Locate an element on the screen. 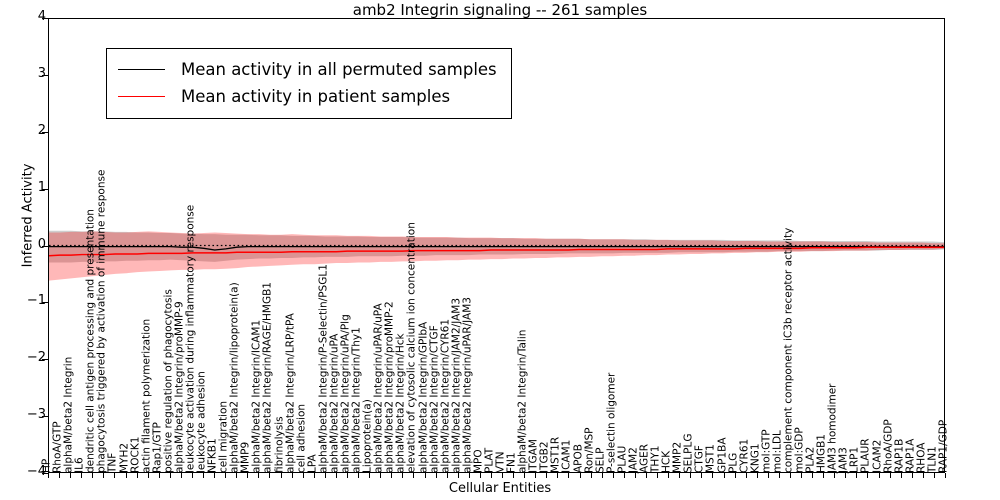  x-tick-label: JAM3 is located at coordinates (843, 460).